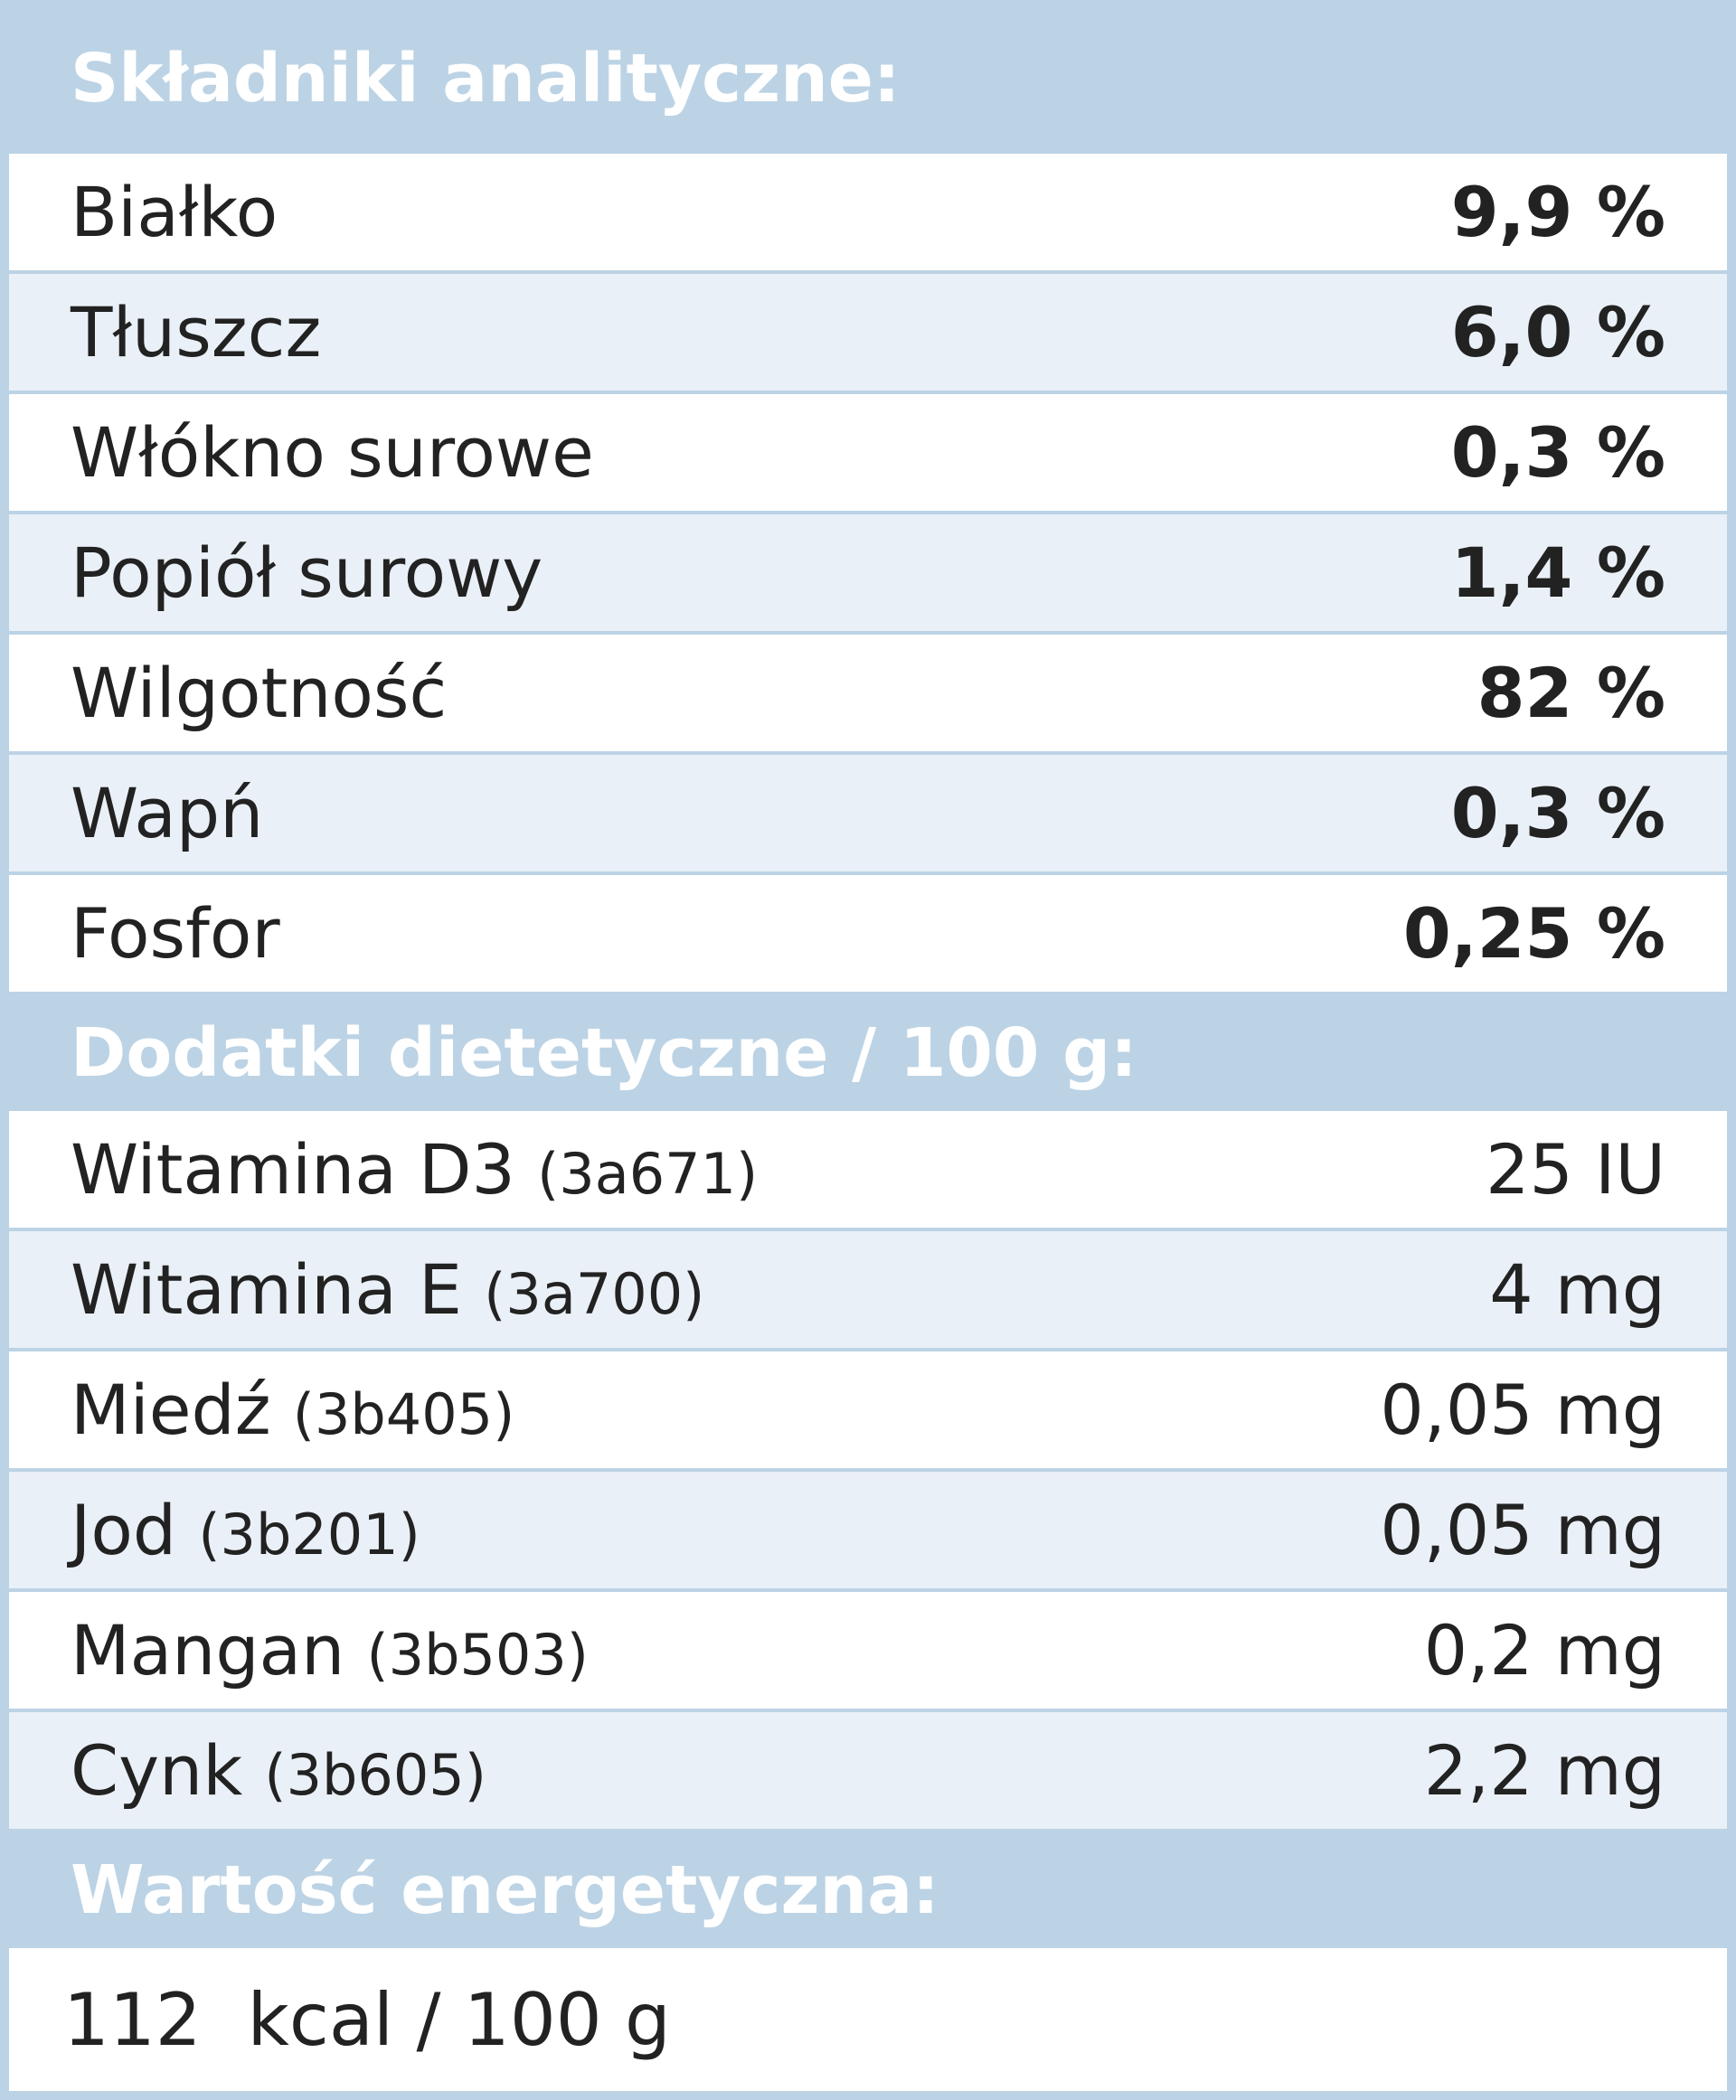  I want to click on nutrient-value: 0,2 mg, so click(1544, 1650).